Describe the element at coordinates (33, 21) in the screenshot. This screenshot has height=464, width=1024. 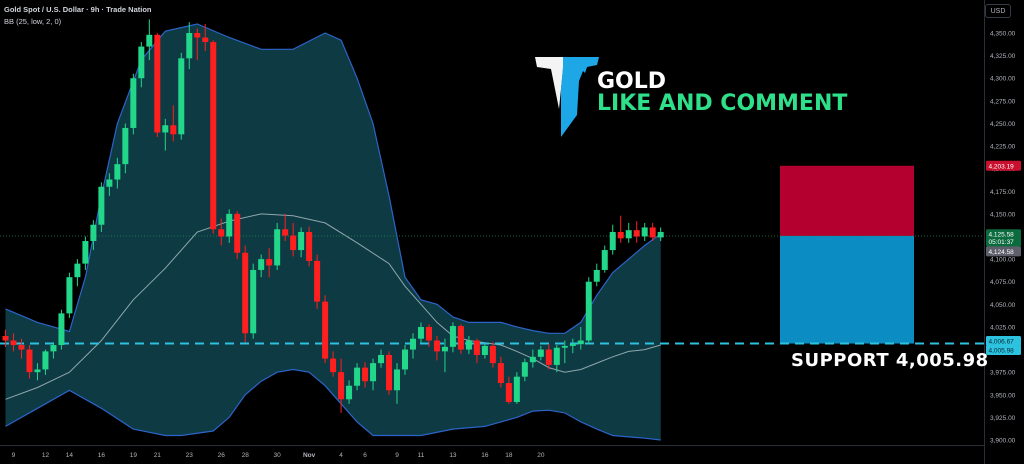
I see `bollinger-indicator-label: BB (25, low, 2, 0)` at that location.